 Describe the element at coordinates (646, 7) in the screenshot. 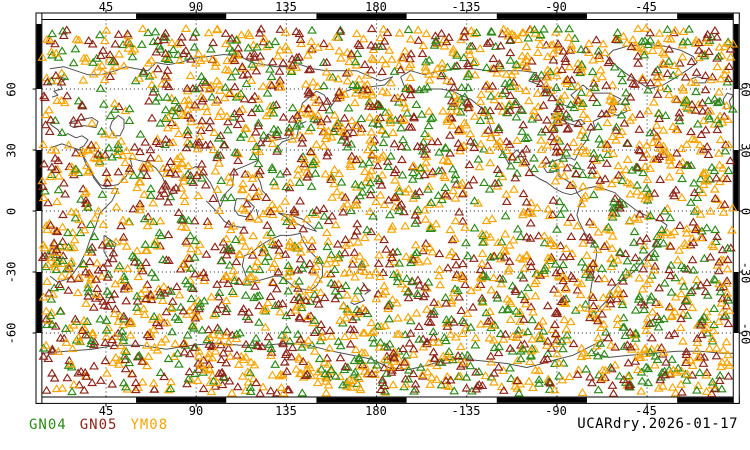

I see `lon-tick-top--45: -45` at that location.